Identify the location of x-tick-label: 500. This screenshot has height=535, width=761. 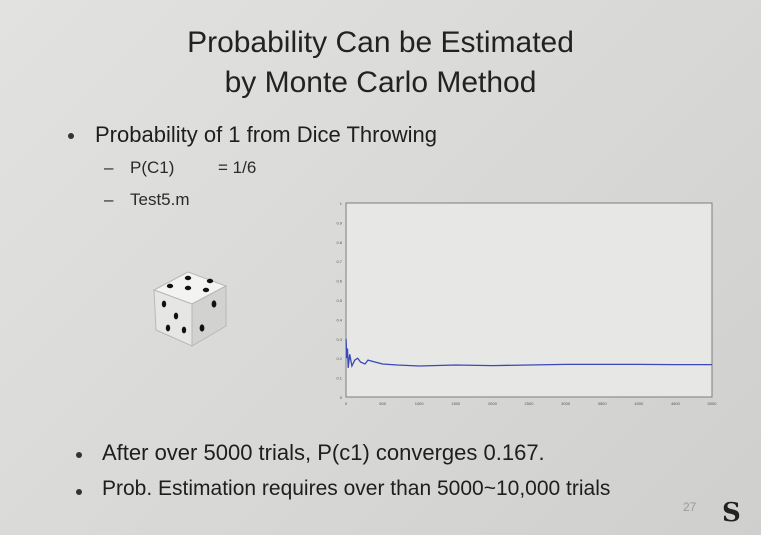
(382, 403).